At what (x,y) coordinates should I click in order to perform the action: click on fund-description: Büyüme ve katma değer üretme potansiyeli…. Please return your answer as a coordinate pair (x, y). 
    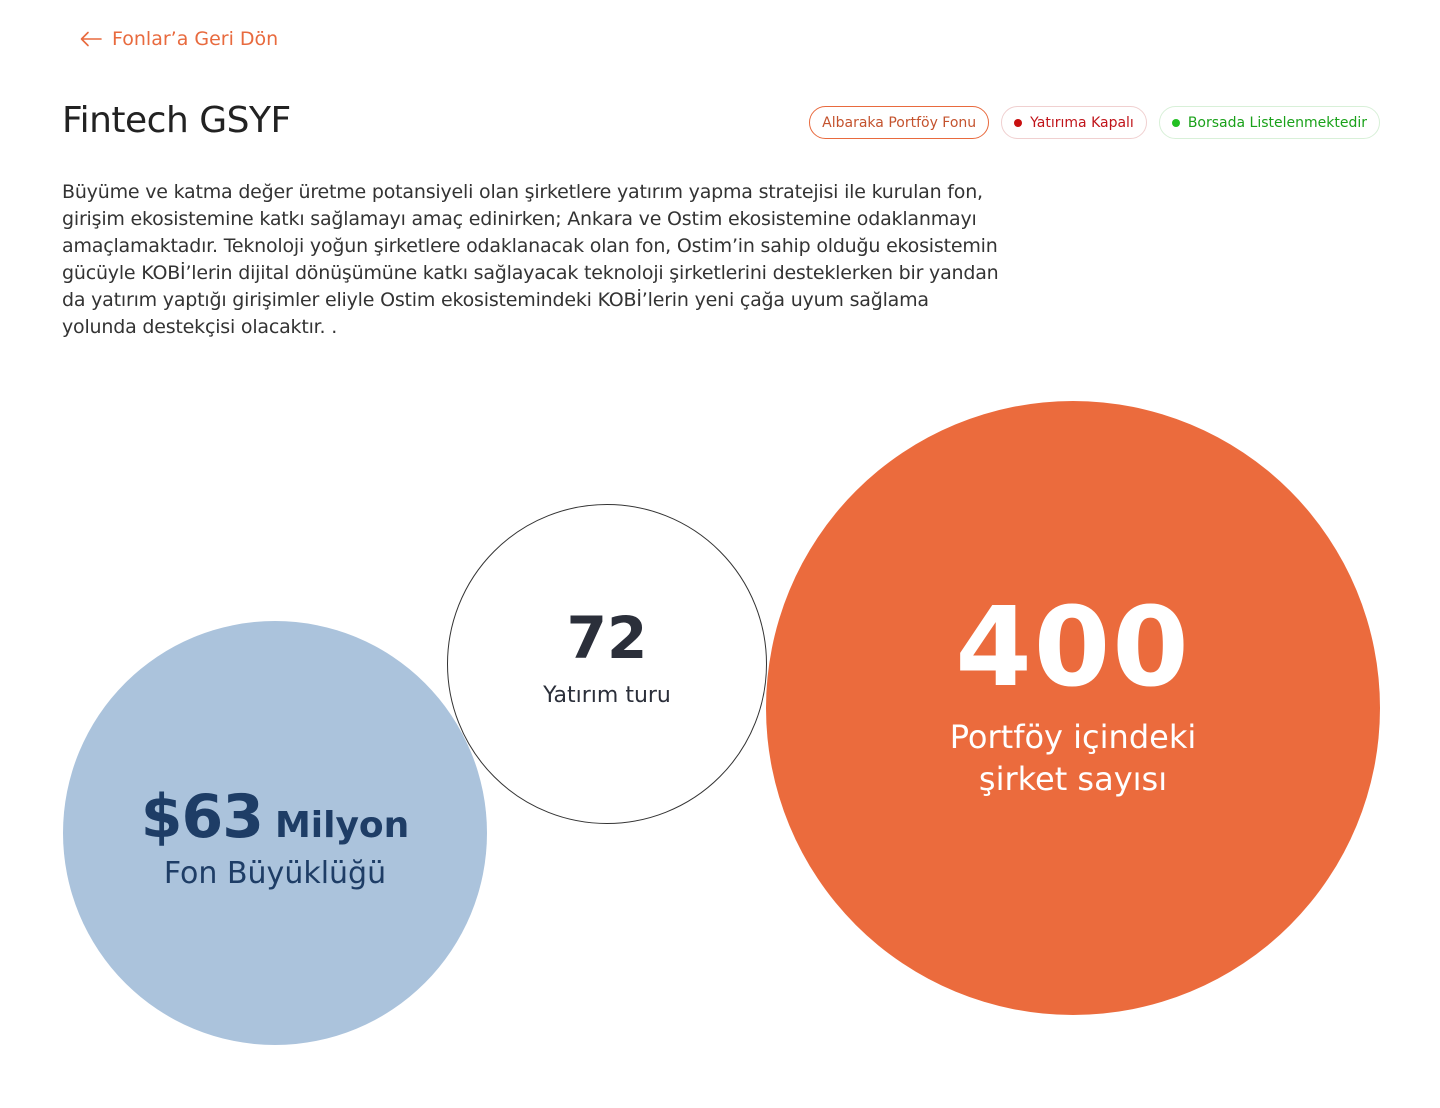
    Looking at the image, I should click on (530, 259).